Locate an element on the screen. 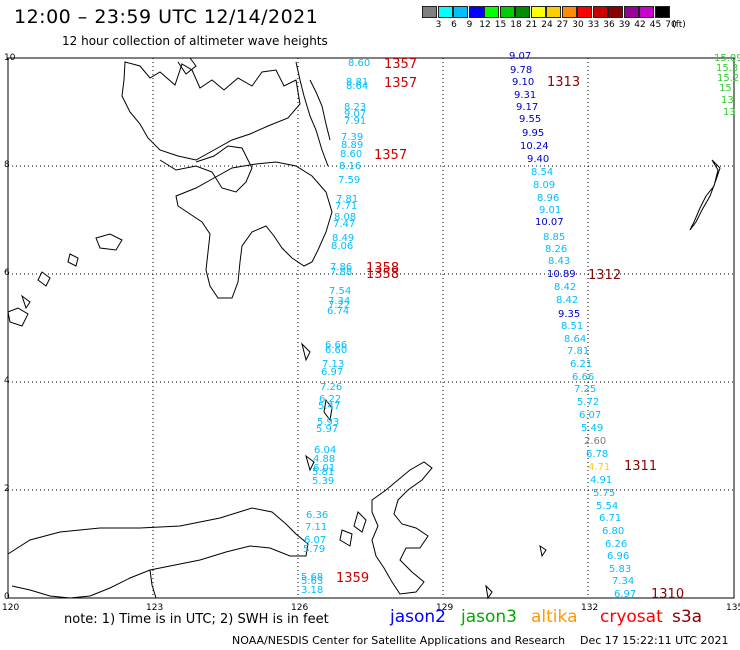 The width and height of the screenshot is (740, 650). wave-height-label: 15.09 is located at coordinates (727, 58).